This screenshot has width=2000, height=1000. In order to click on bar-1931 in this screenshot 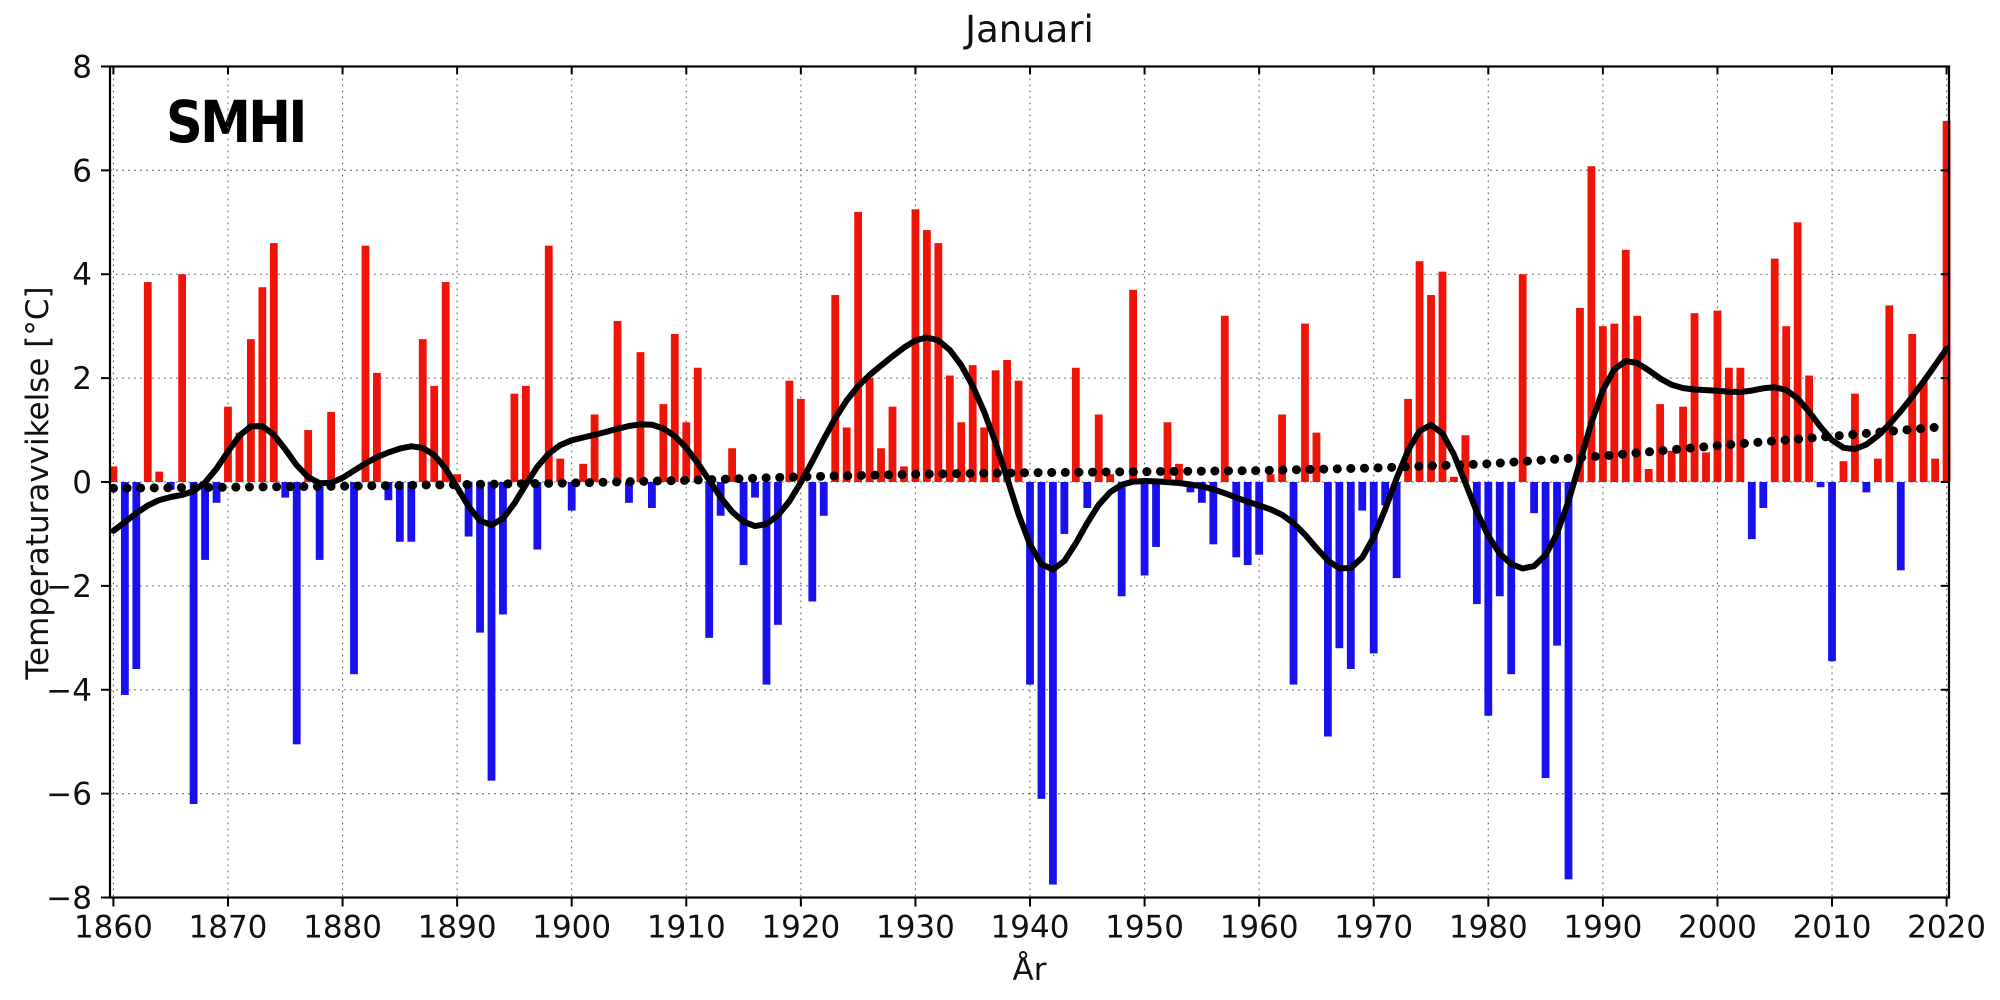, I will do `click(926, 356)`.